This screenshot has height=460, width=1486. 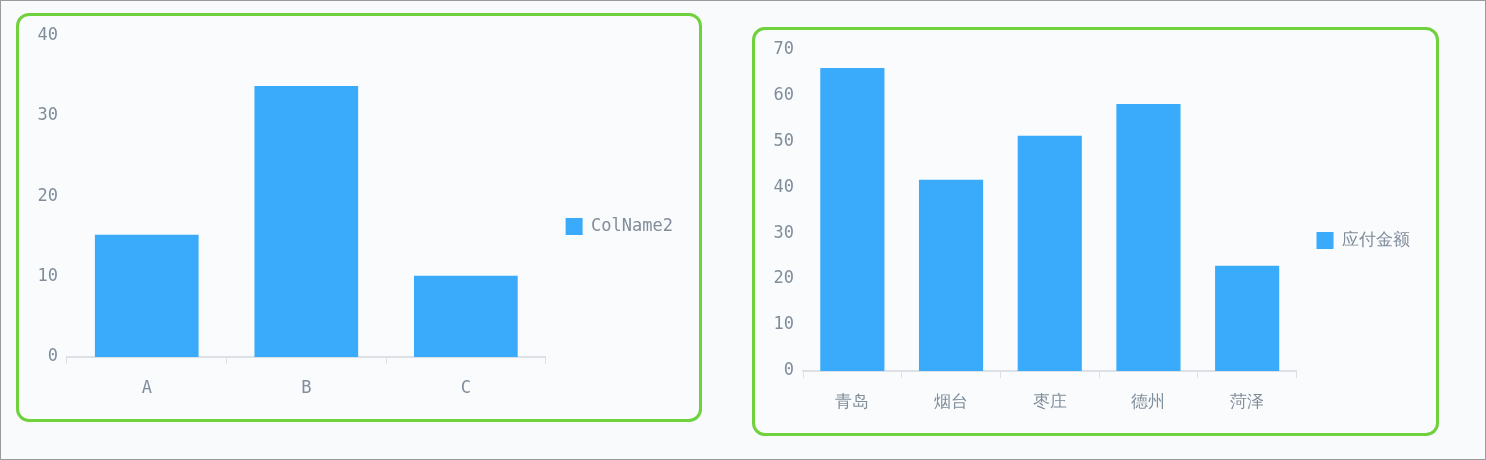 What do you see at coordinates (465, 386) in the screenshot?
I see `x-tick-label: C` at bounding box center [465, 386].